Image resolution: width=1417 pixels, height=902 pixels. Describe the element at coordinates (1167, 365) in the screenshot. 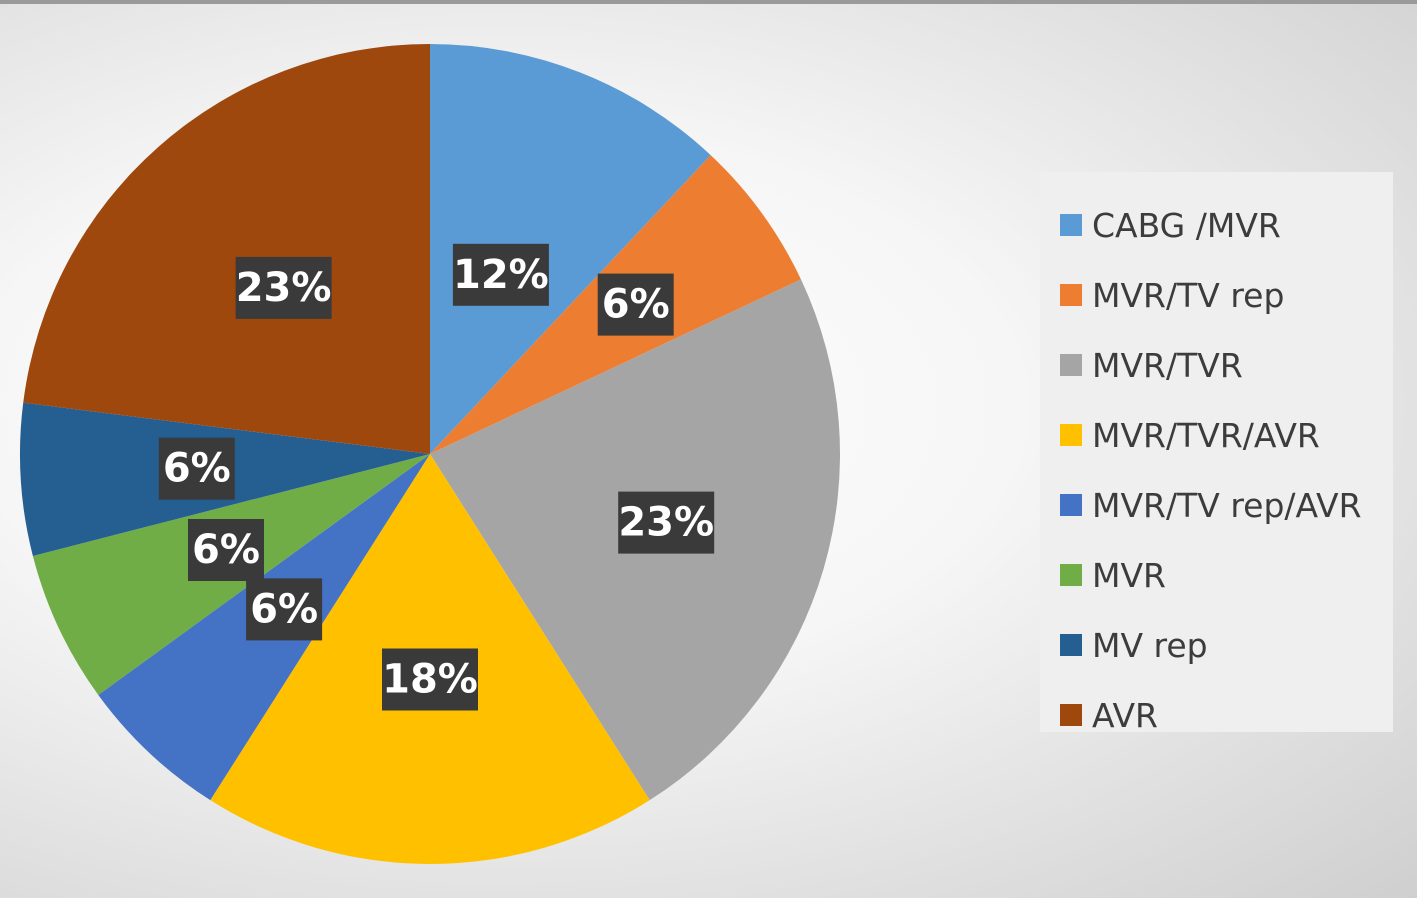

I see `legend-label: MVR/TVR` at that location.